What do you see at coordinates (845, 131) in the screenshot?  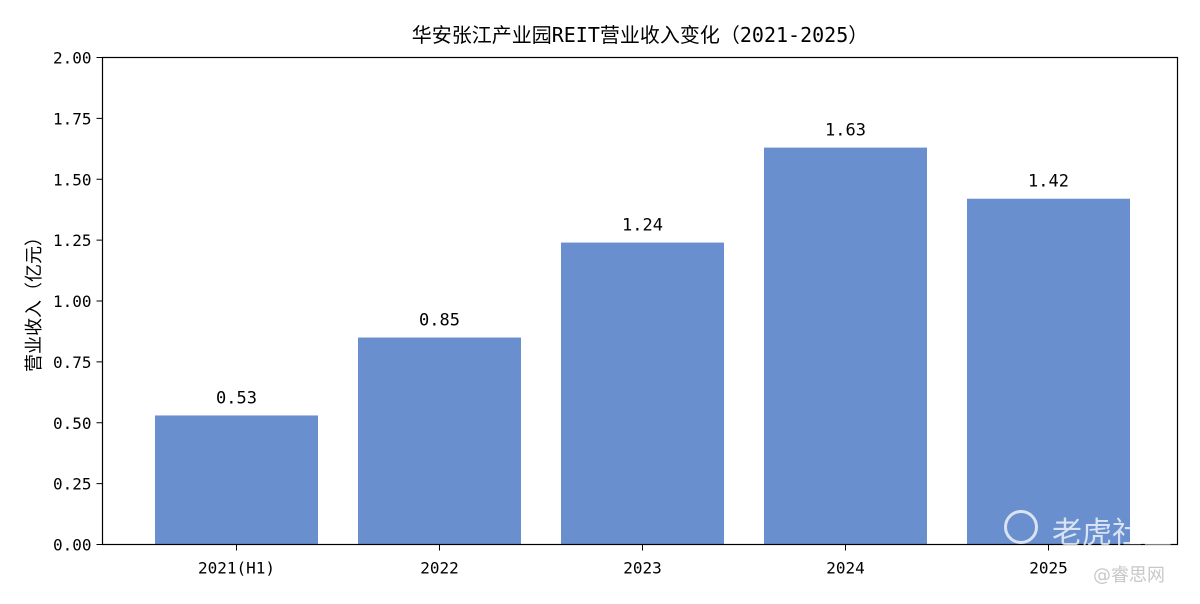 I see `data-label: 1.63` at bounding box center [845, 131].